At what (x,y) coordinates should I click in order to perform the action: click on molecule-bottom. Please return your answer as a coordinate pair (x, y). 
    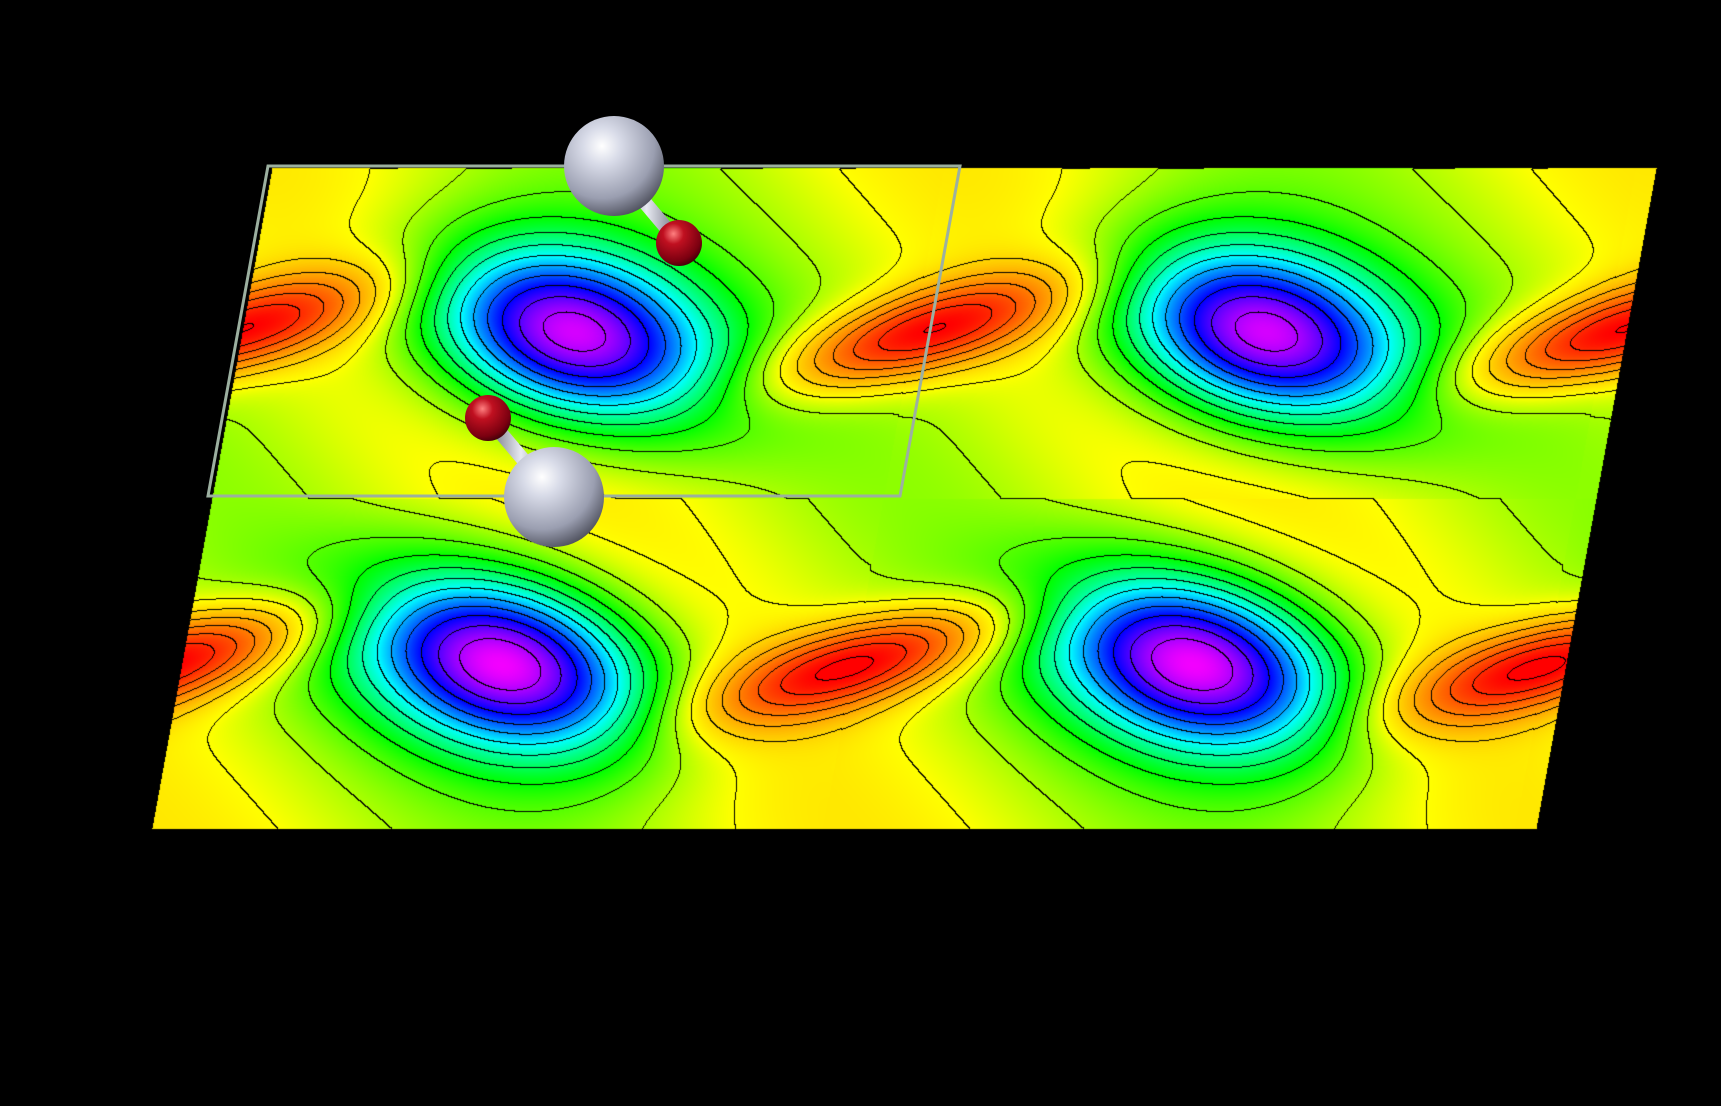
    Looking at the image, I should click on (534, 471).